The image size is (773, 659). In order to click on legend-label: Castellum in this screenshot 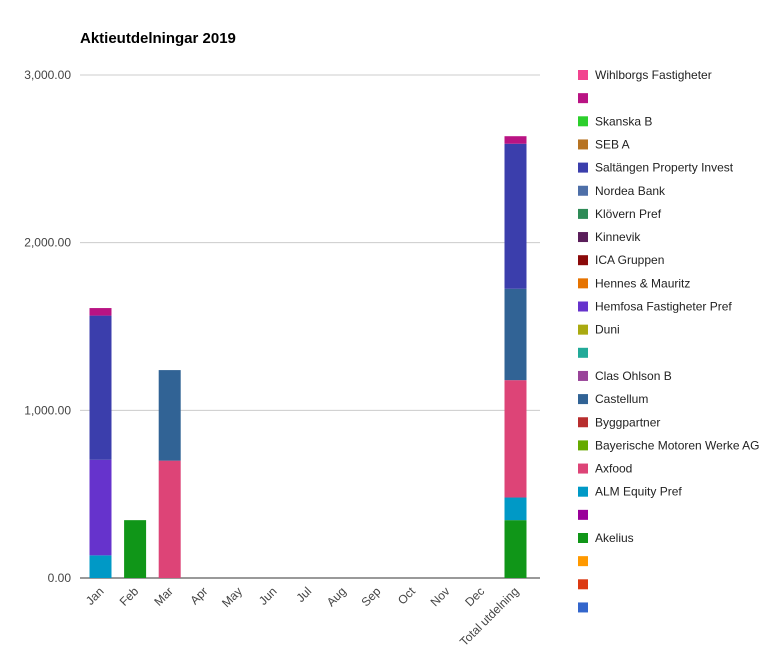, I will do `click(621, 399)`.